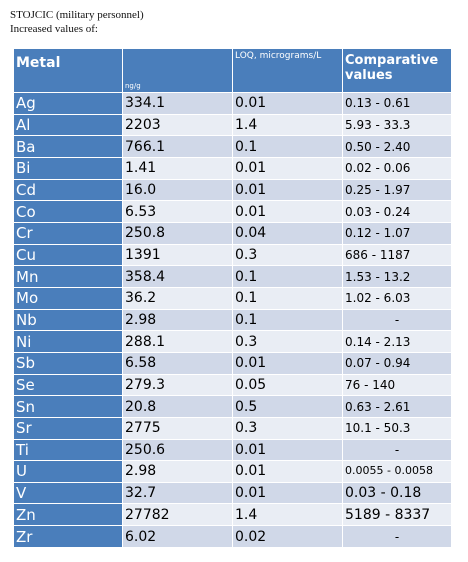  Describe the element at coordinates (68, 385) in the screenshot. I see `metal-cell: Se` at that location.